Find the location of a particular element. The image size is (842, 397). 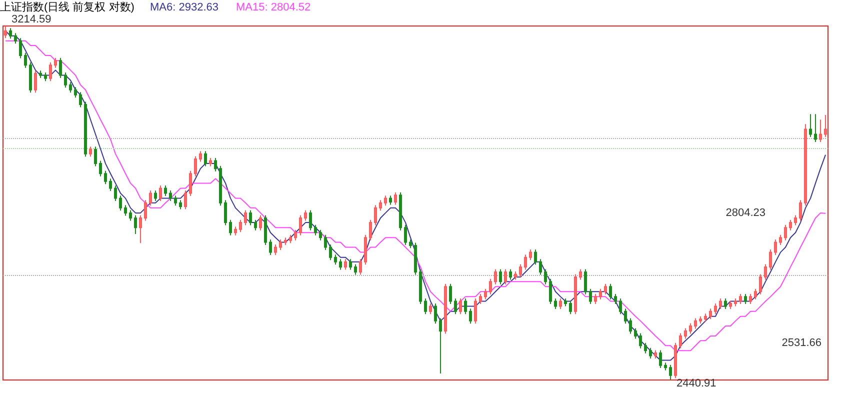

annotation: 2531.66 is located at coordinates (802, 343).